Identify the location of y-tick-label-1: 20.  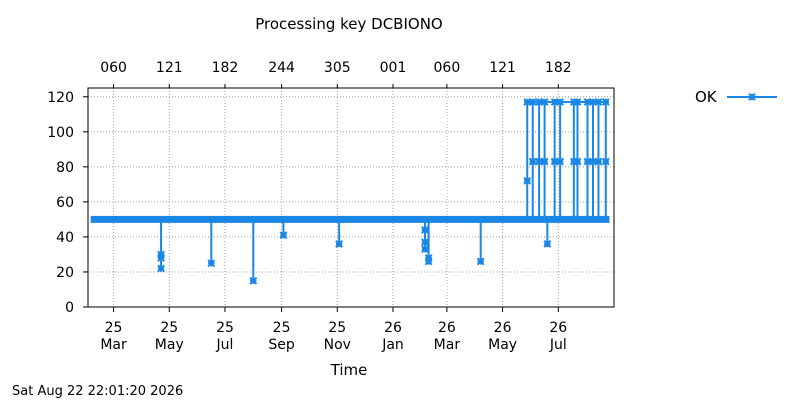
(65, 273).